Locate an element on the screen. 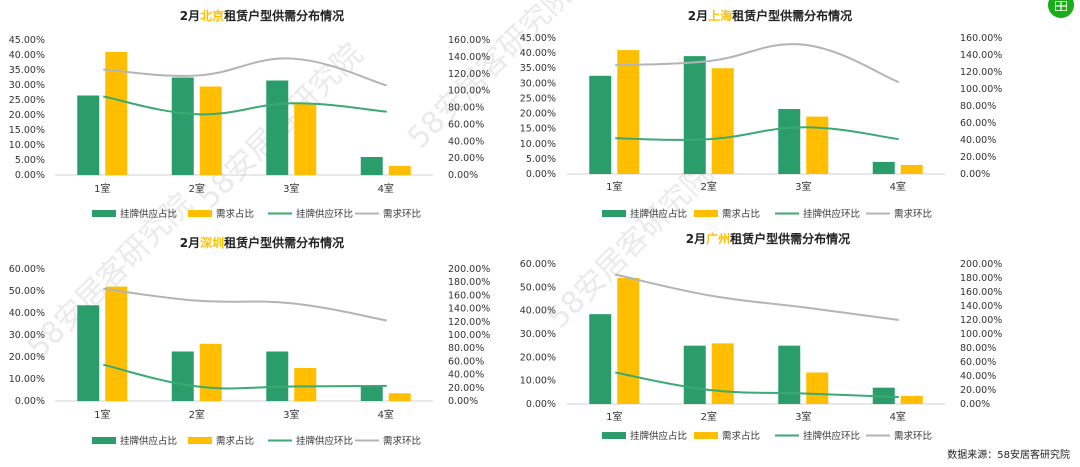 This screenshot has height=467, width=1080. demand-mom-line is located at coordinates (757, 63).